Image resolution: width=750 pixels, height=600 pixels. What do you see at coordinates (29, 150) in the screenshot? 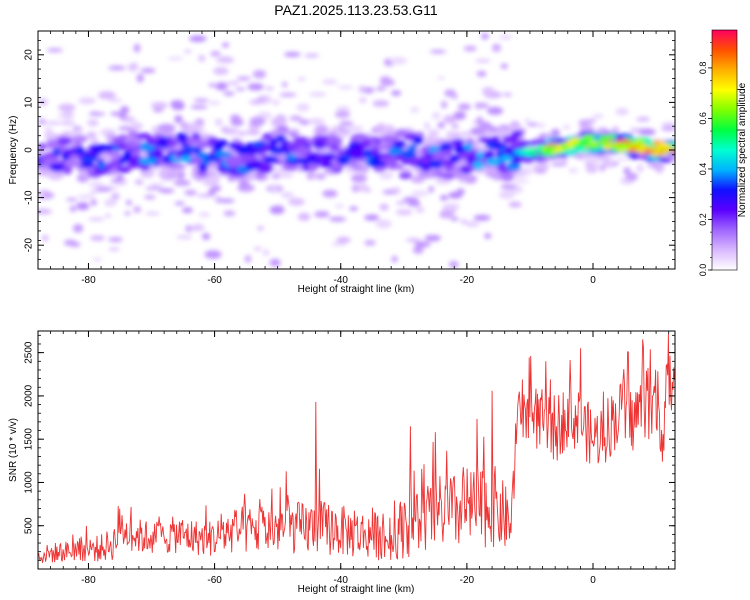
I see `spectrogram-y-tick-label: 0` at bounding box center [29, 150].